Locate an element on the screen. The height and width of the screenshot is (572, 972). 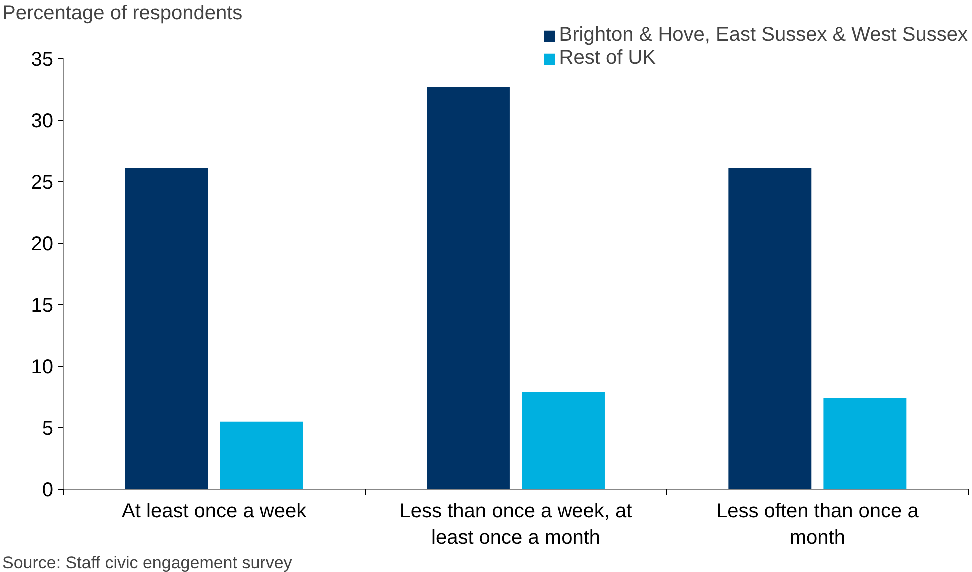
y-axis-title: Percentage of respondents is located at coordinates (122, 13).